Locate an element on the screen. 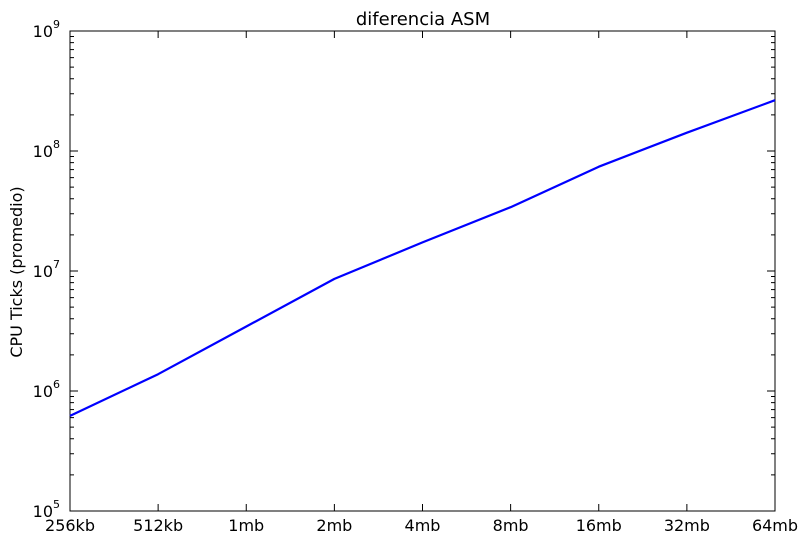 The height and width of the screenshot is (545, 807). y-tick-label: 10⁸ is located at coordinates (46, 149).